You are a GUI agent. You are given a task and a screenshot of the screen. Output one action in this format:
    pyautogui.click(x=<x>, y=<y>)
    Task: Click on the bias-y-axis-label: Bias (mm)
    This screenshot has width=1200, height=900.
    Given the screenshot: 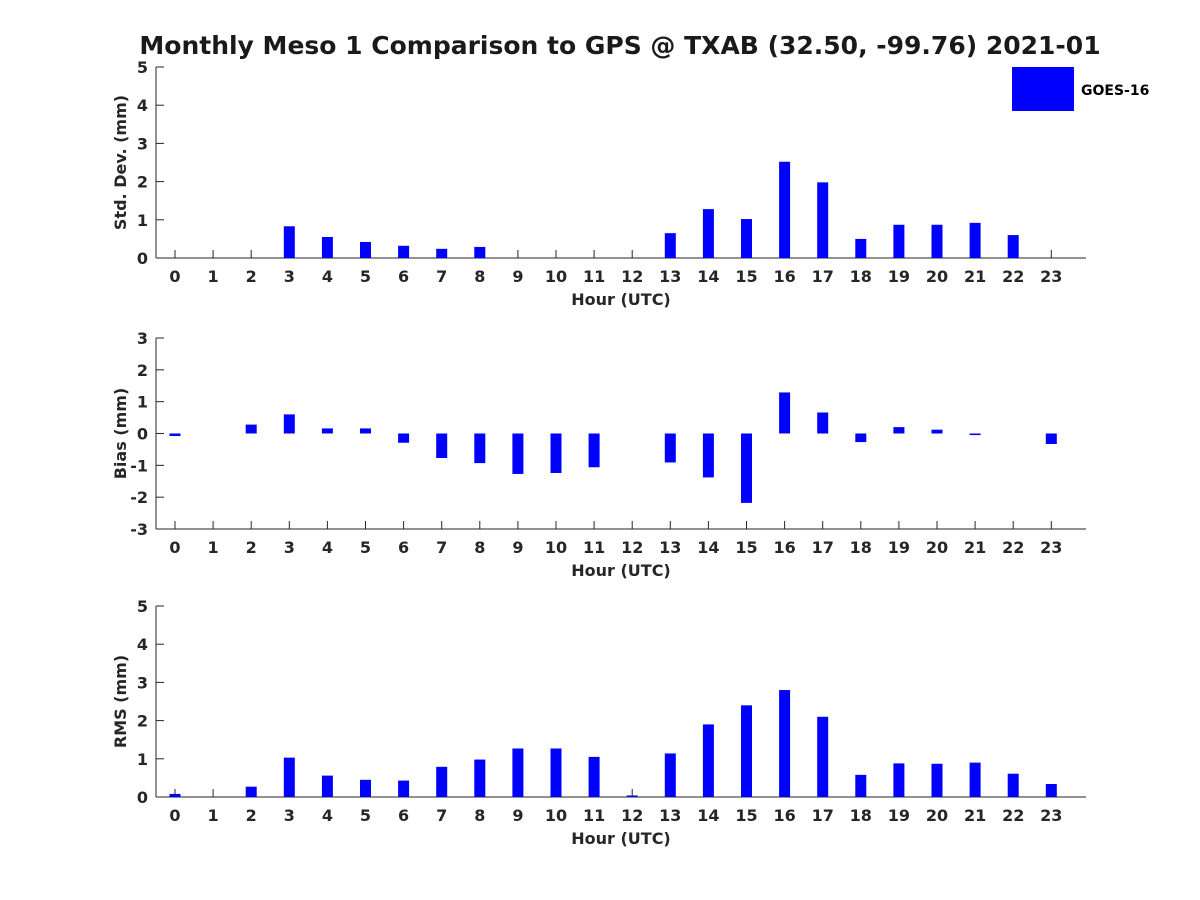 What is the action you would take?
    pyautogui.click(x=120, y=434)
    